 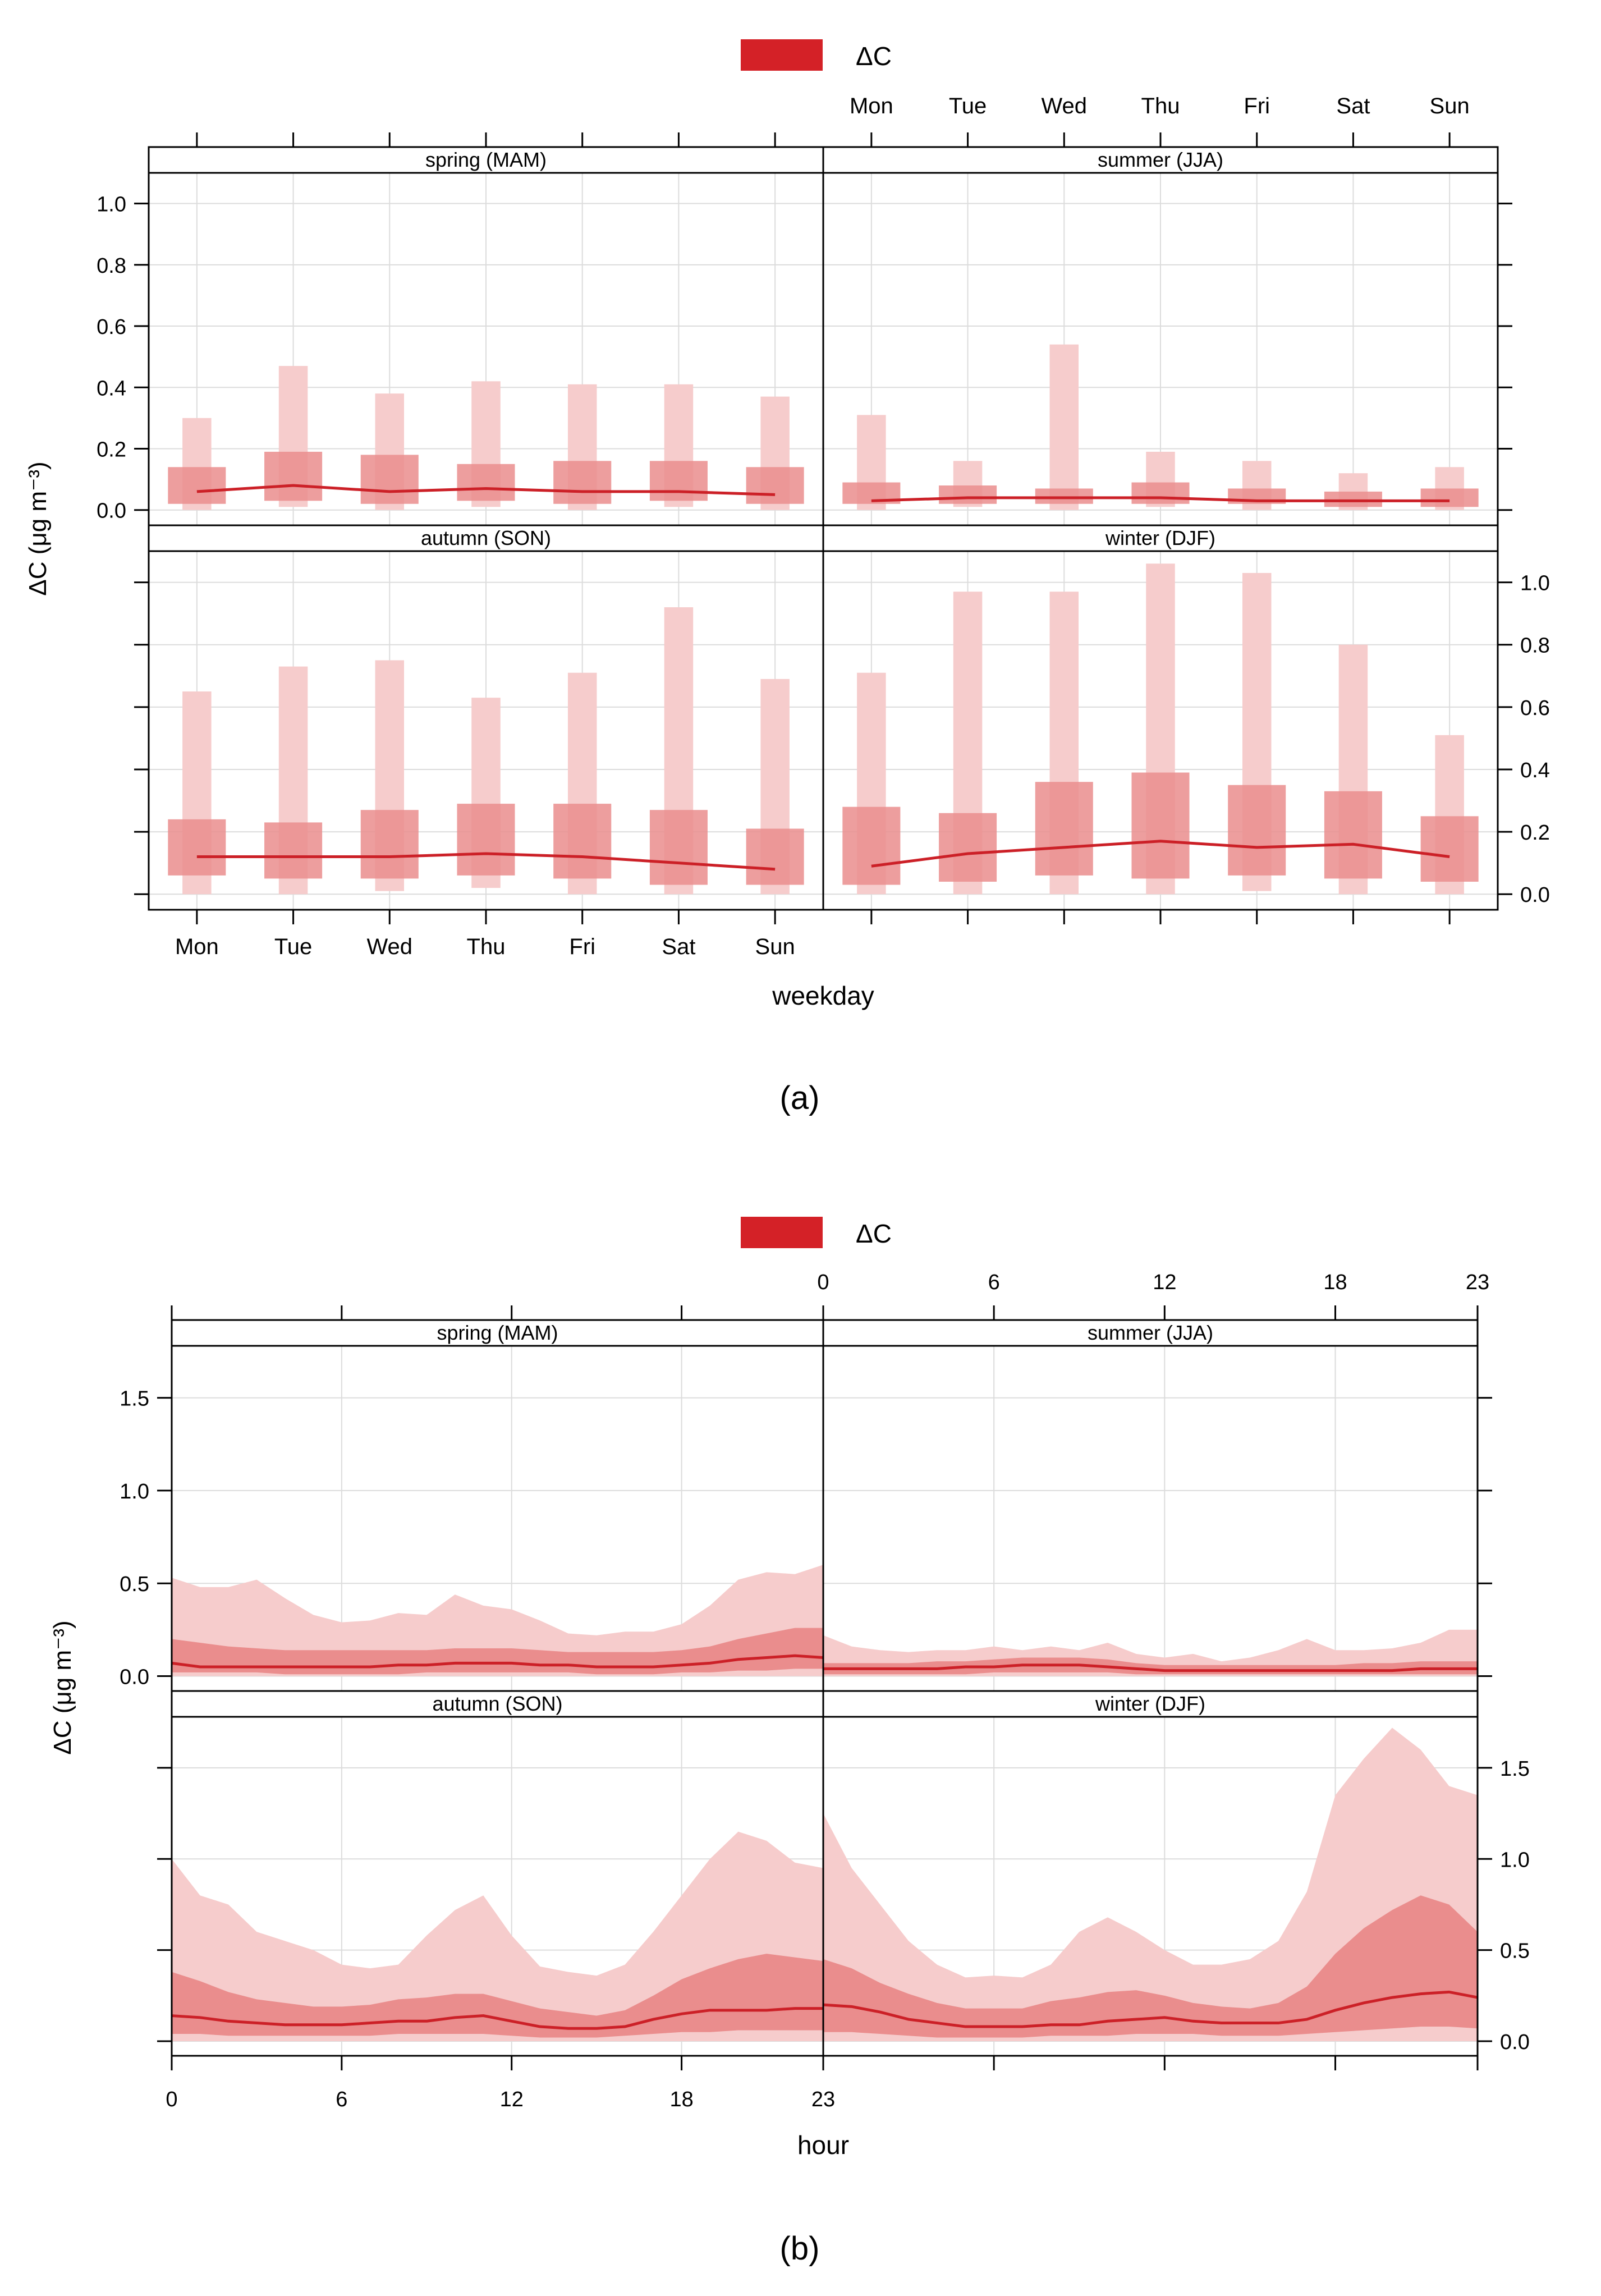 I want to click on x-axis-bottom: 0 6 12 18 23, so click(x=823, y=2084).